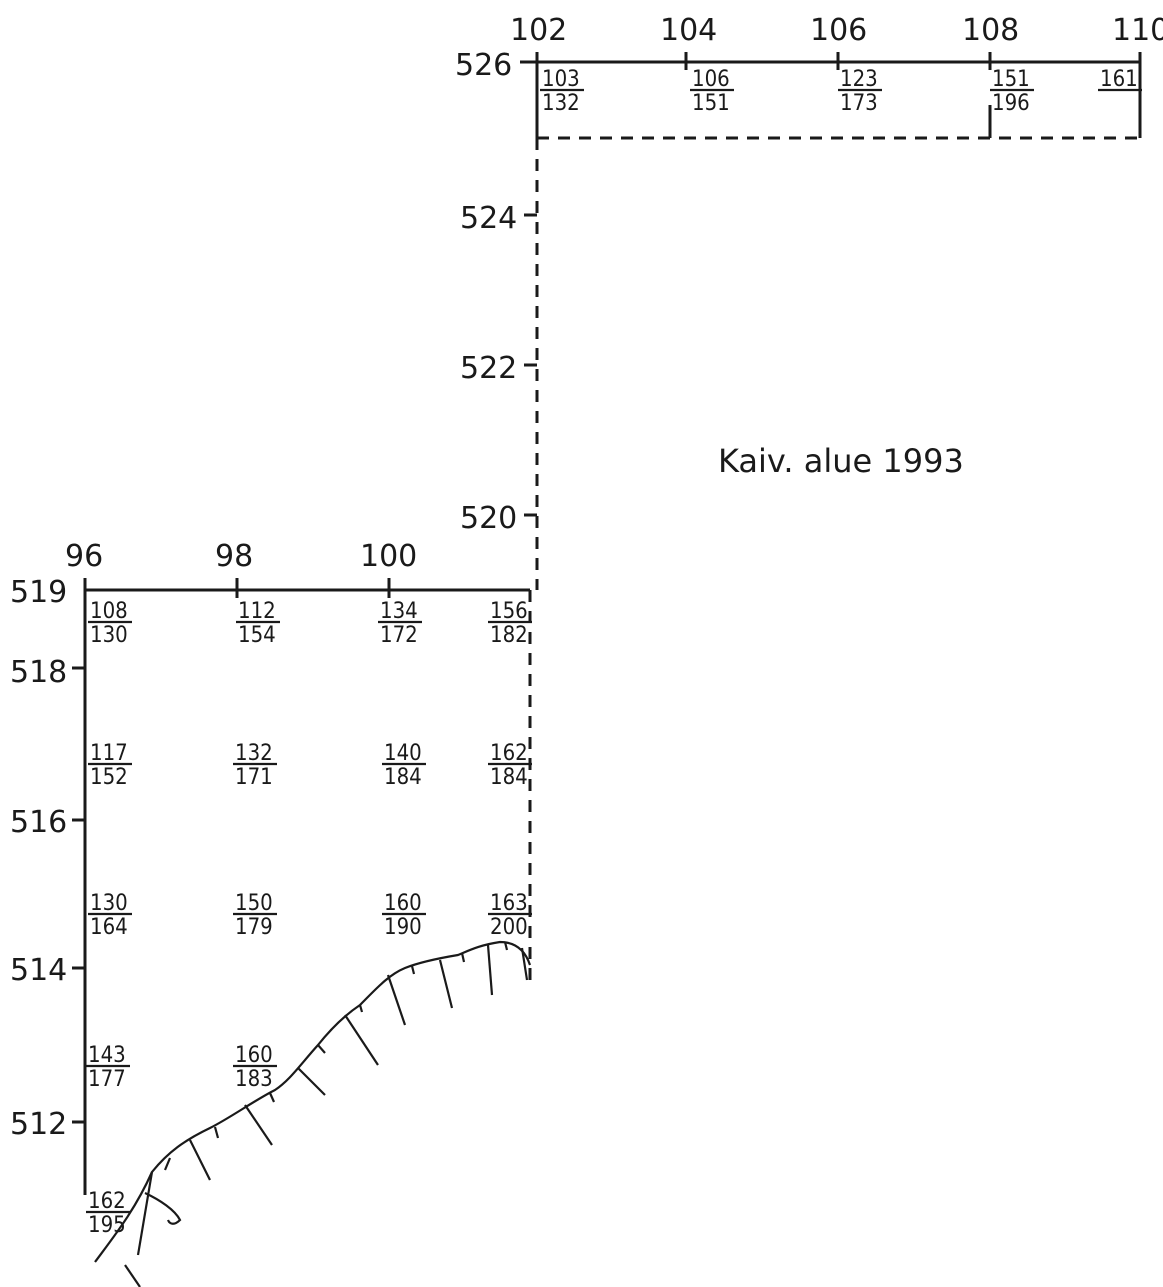 The width and height of the screenshot is (1163, 1287). What do you see at coordinates (399, 635) in the screenshot?
I see `measurement-bottom: 172` at bounding box center [399, 635].